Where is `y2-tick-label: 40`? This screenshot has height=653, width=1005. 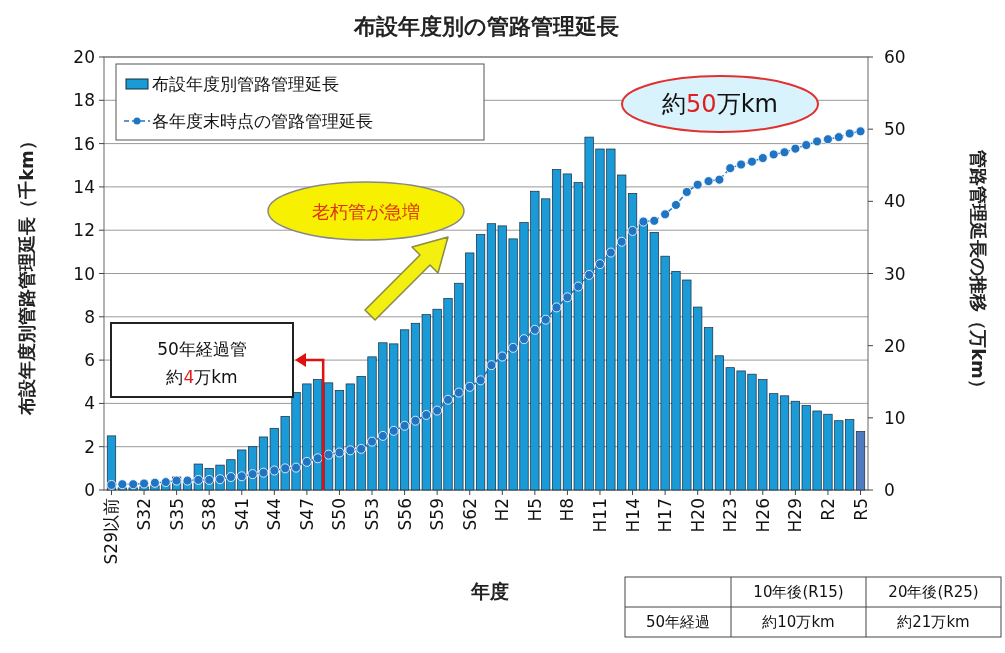 y2-tick-label: 40 is located at coordinates (895, 201).